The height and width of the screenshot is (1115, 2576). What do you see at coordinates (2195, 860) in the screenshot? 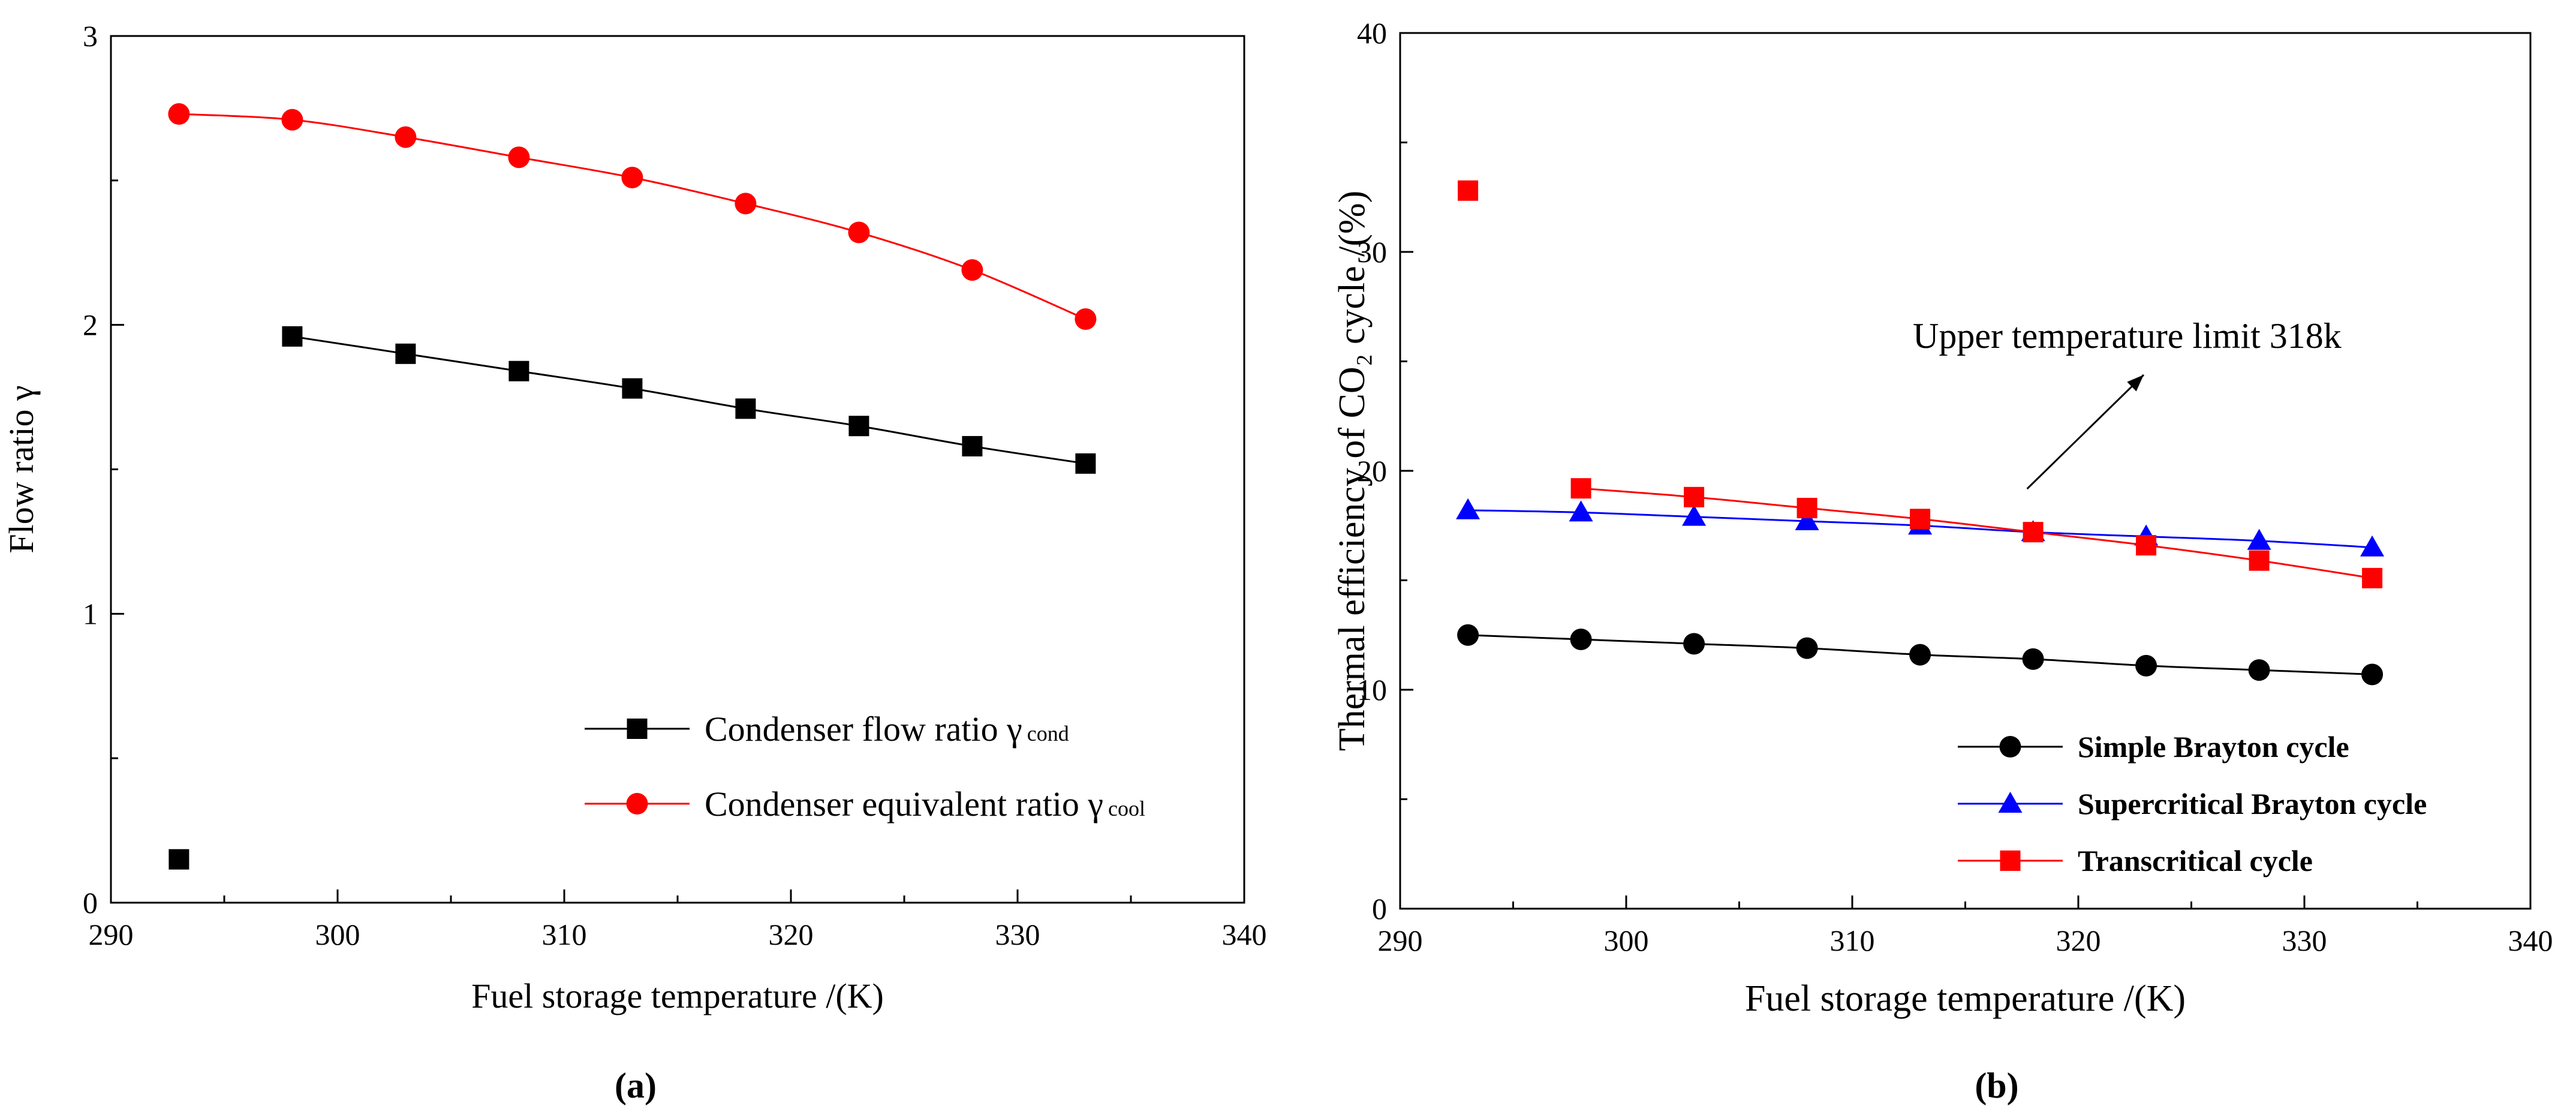
I see `legend-label: Transcritical cycle` at bounding box center [2195, 860].